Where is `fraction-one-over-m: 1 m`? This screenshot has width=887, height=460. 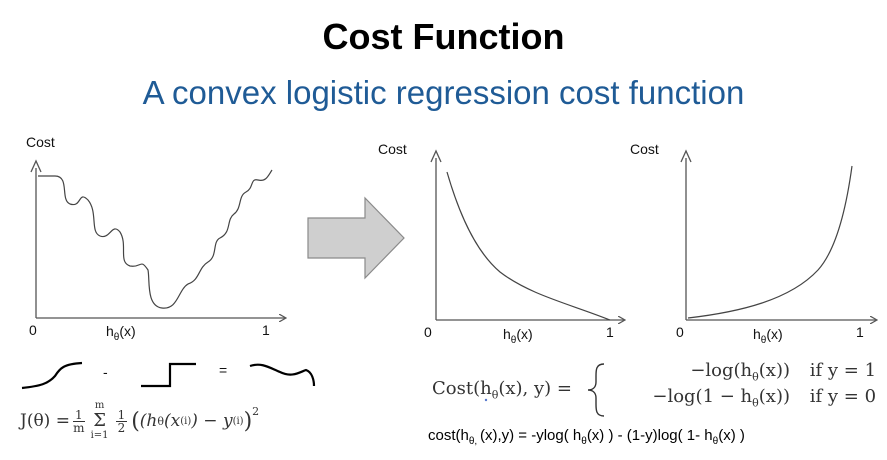
fraction-one-over-m: 1 m is located at coordinates (78, 421).